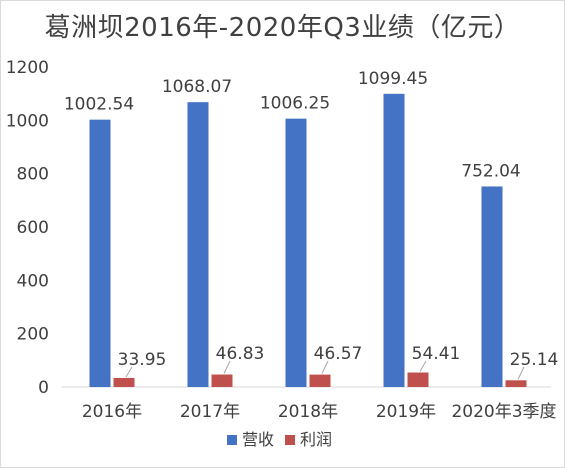 This screenshot has height=468, width=565. Describe the element at coordinates (290, 440) in the screenshot. I see `legend-swatch-profit` at that location.